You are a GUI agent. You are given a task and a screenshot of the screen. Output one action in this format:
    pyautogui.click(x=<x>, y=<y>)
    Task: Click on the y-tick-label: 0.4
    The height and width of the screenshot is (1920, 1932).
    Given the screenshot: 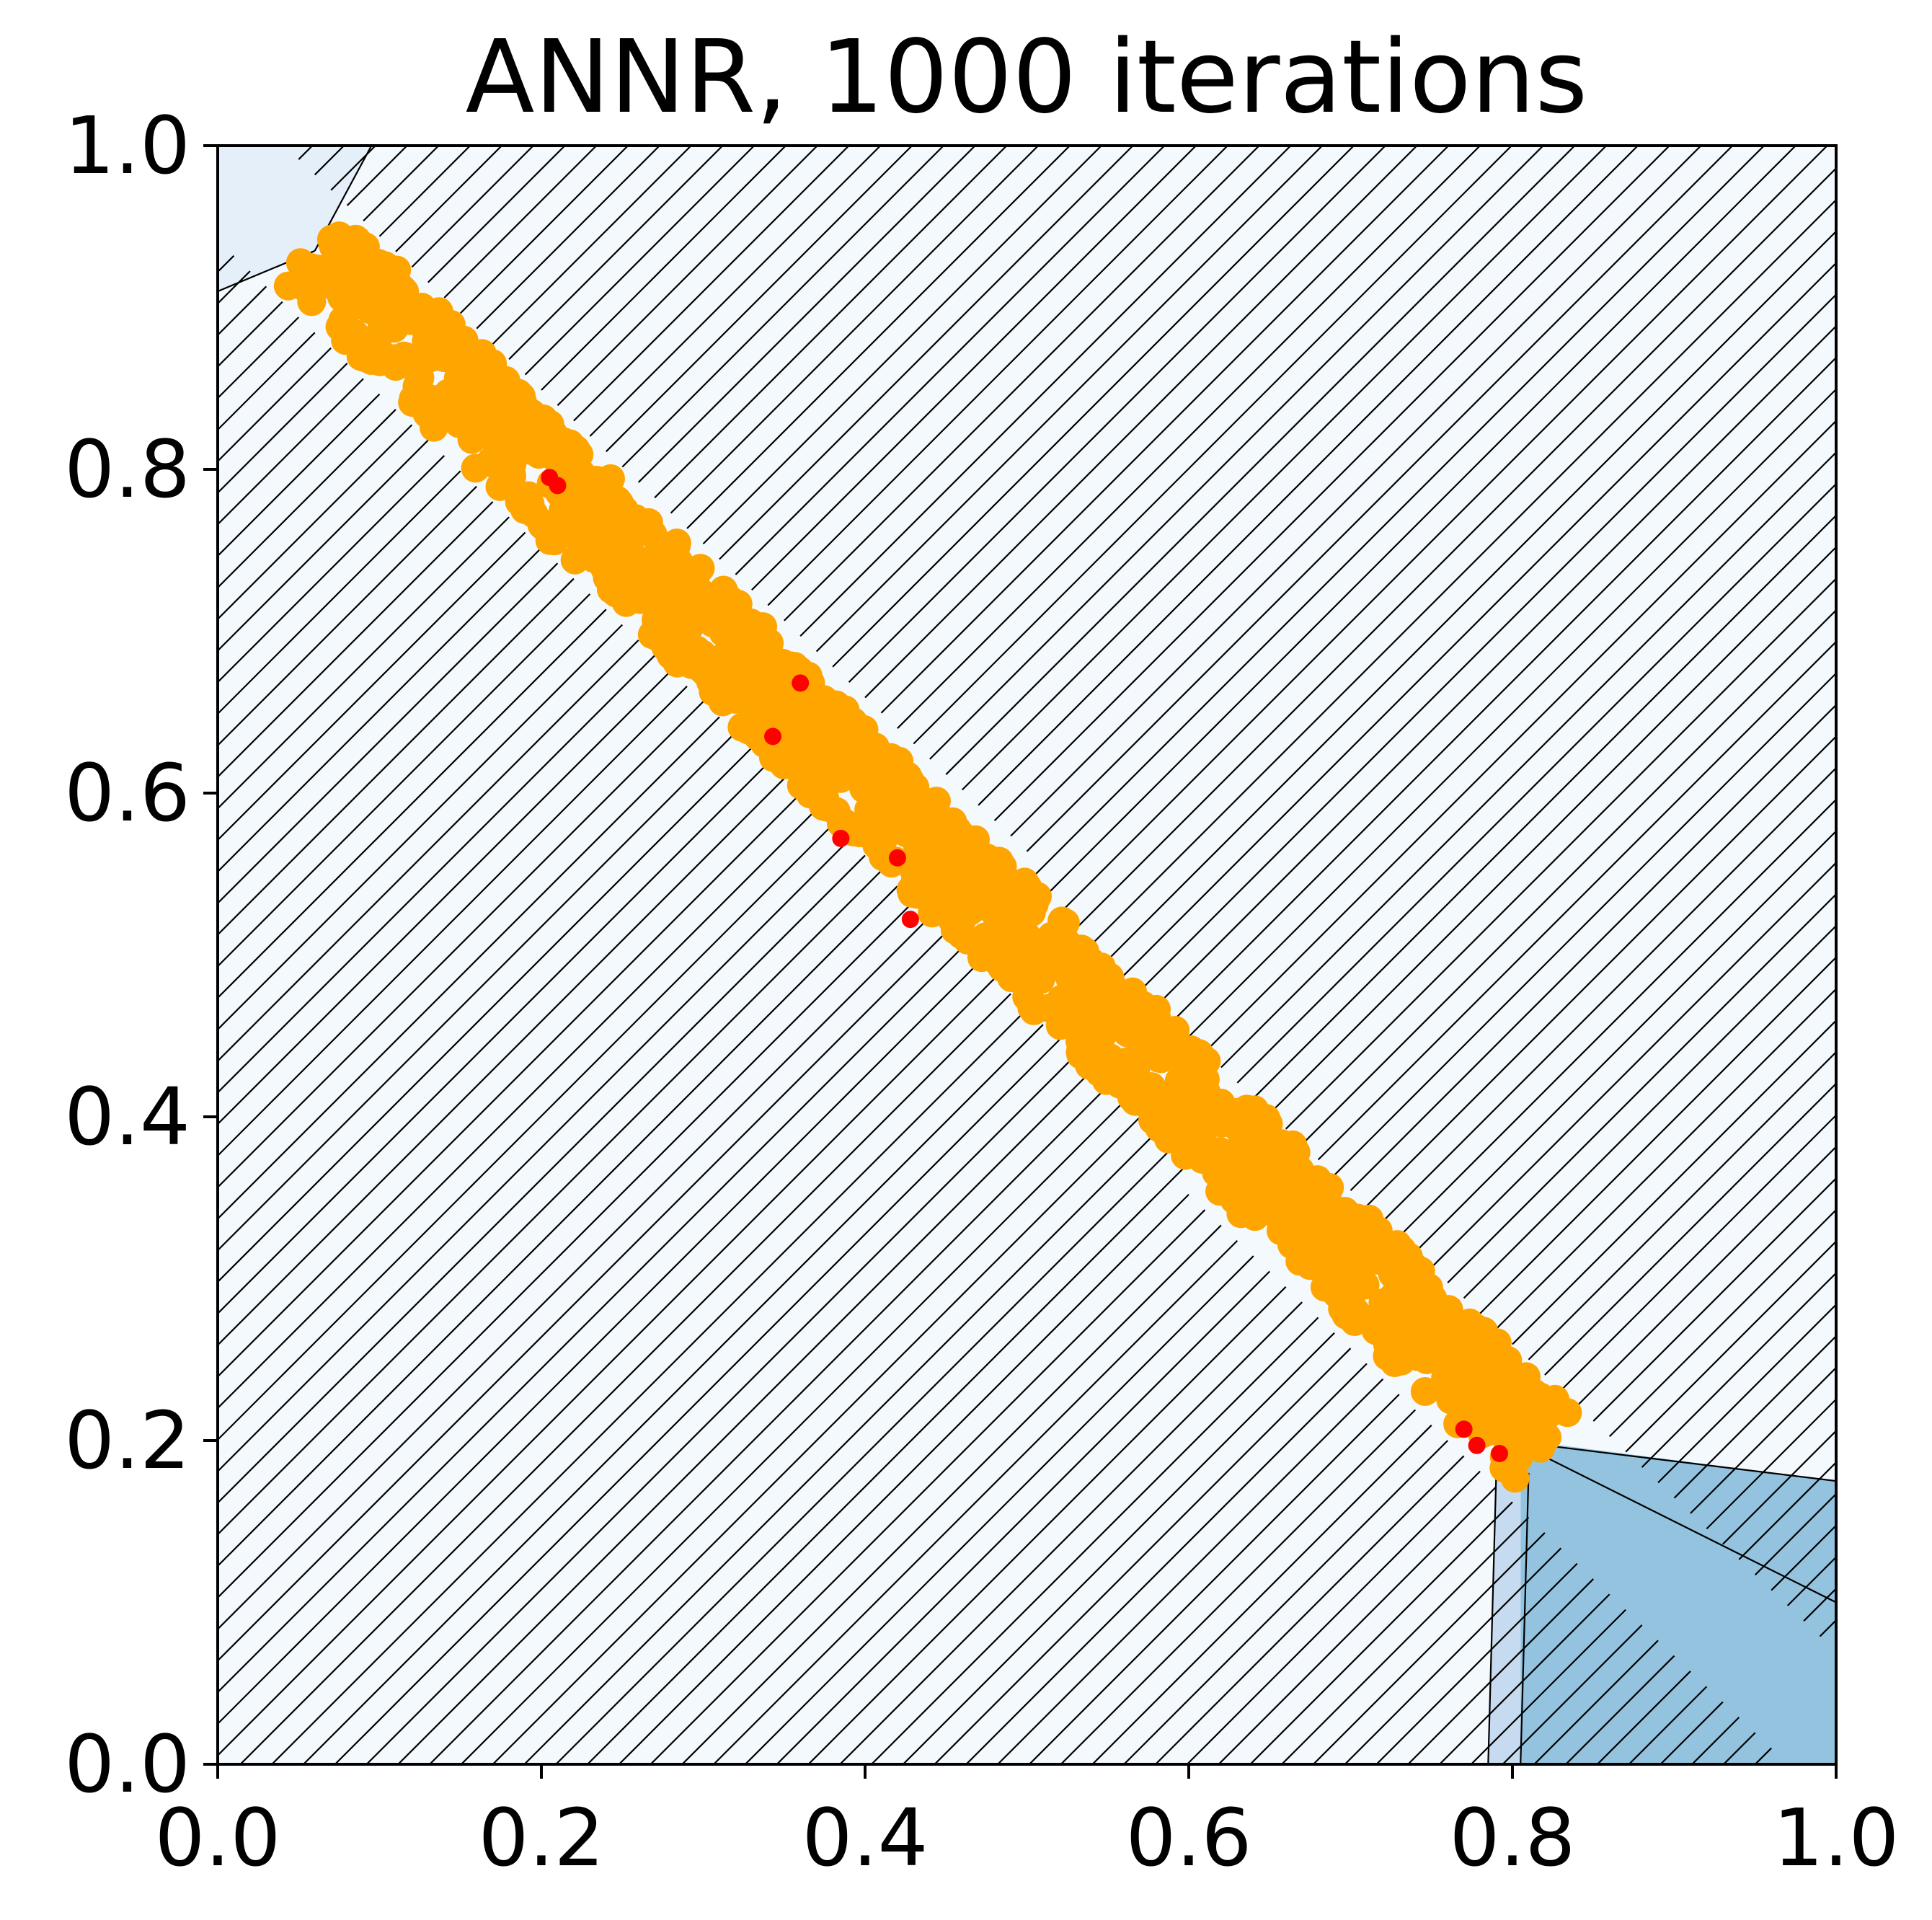 What is the action you would take?
    pyautogui.click(x=127, y=1117)
    